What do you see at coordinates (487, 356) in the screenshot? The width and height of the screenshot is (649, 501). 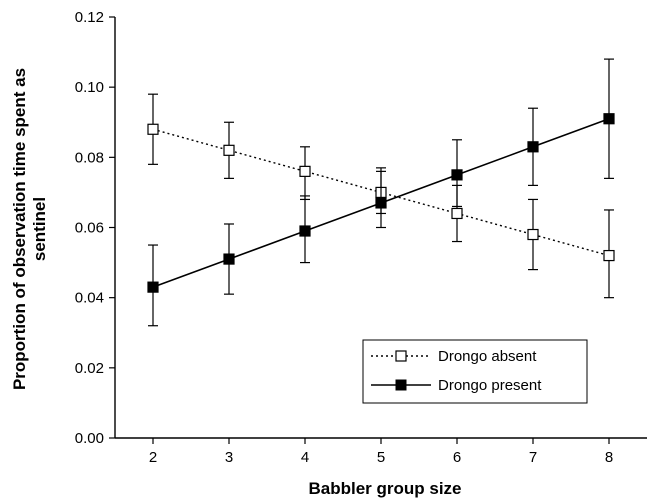 I see `legend-label-drongo-absent: Drongo absent` at bounding box center [487, 356].